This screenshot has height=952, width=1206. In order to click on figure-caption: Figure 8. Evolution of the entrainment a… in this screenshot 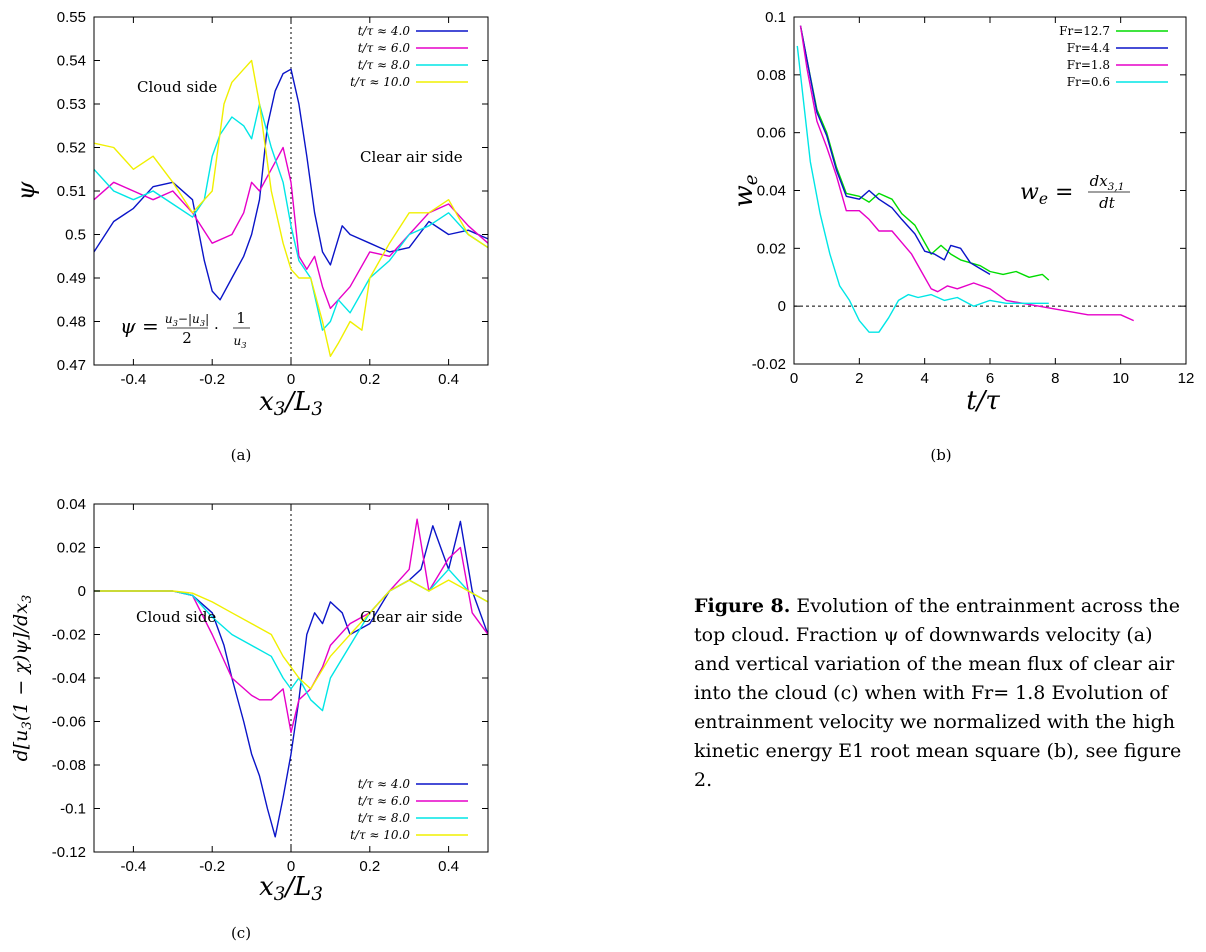, I will do `click(944, 693)`.